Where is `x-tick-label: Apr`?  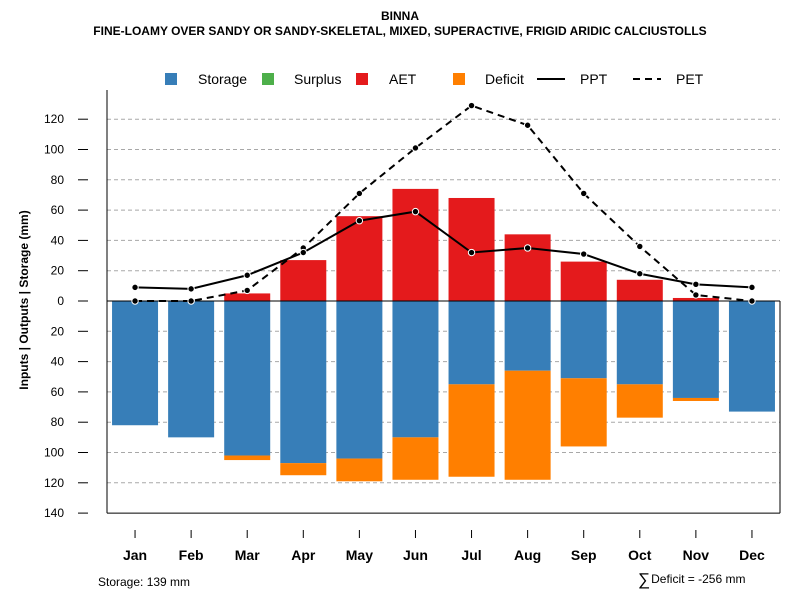 x-tick-label: Apr is located at coordinates (303, 555).